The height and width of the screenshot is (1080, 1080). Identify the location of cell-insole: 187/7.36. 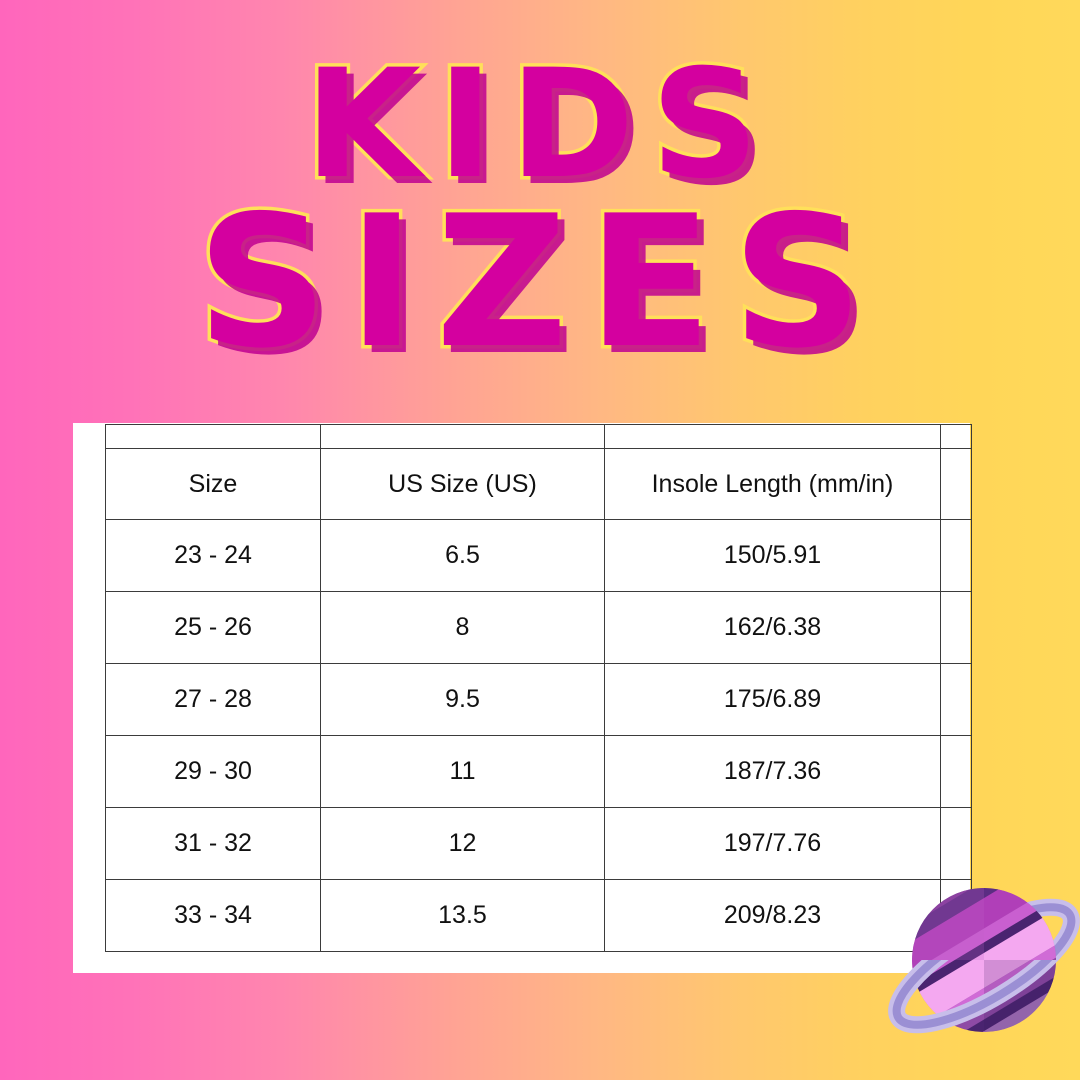
(772, 771).